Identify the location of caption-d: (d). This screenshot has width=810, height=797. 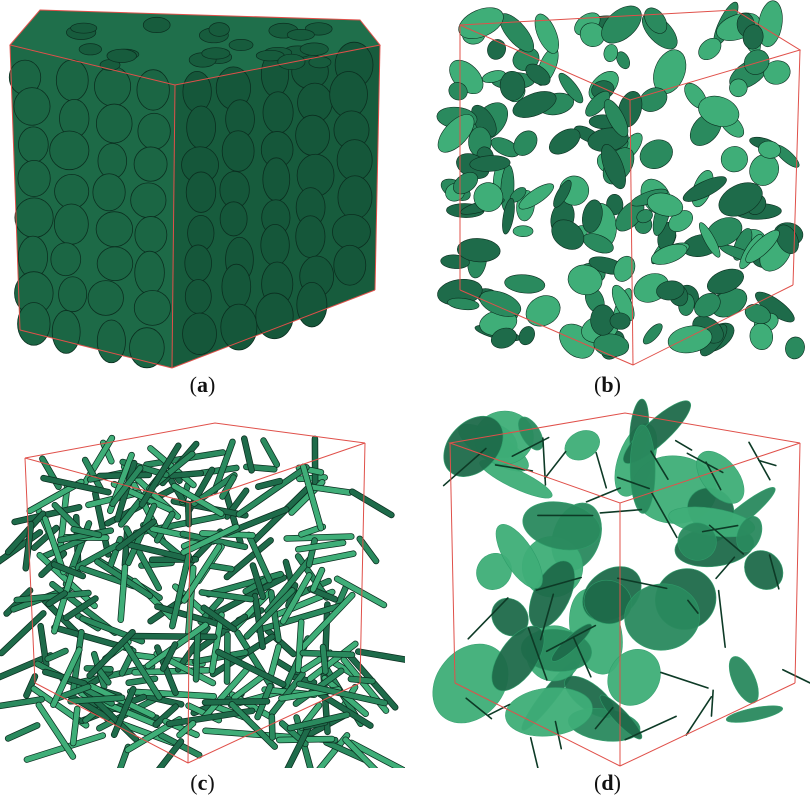
(607, 783).